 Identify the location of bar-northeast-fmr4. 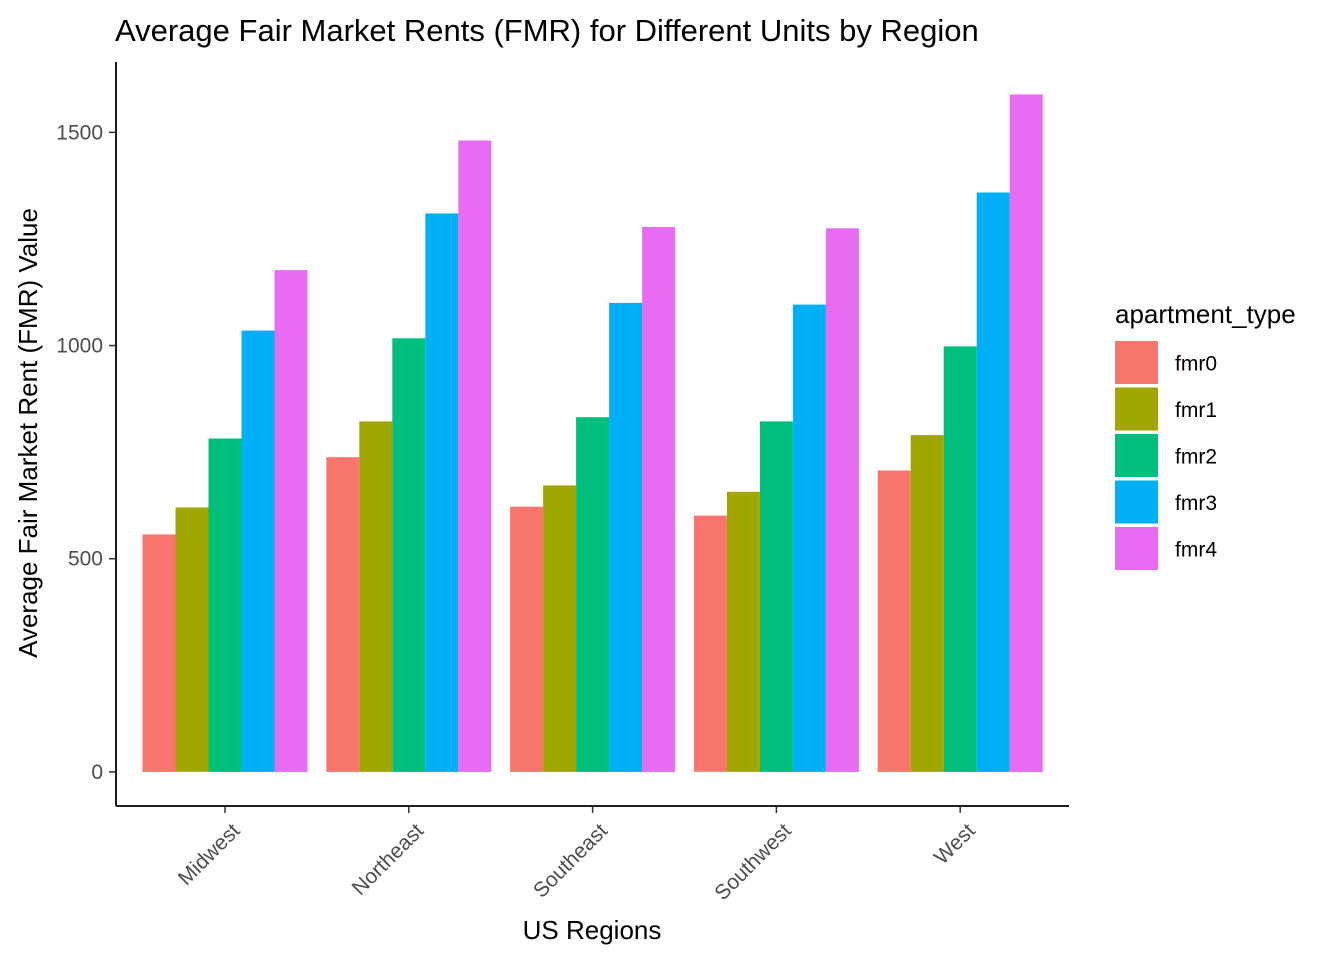
(475, 456).